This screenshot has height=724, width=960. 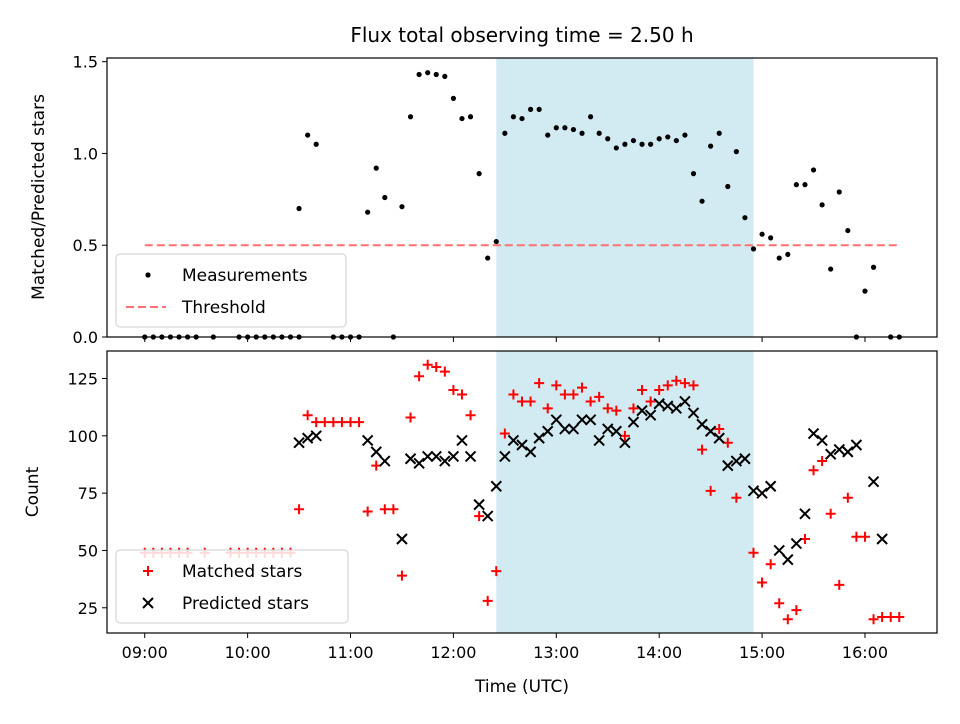 I want to click on top-legend-box, so click(x=231, y=290).